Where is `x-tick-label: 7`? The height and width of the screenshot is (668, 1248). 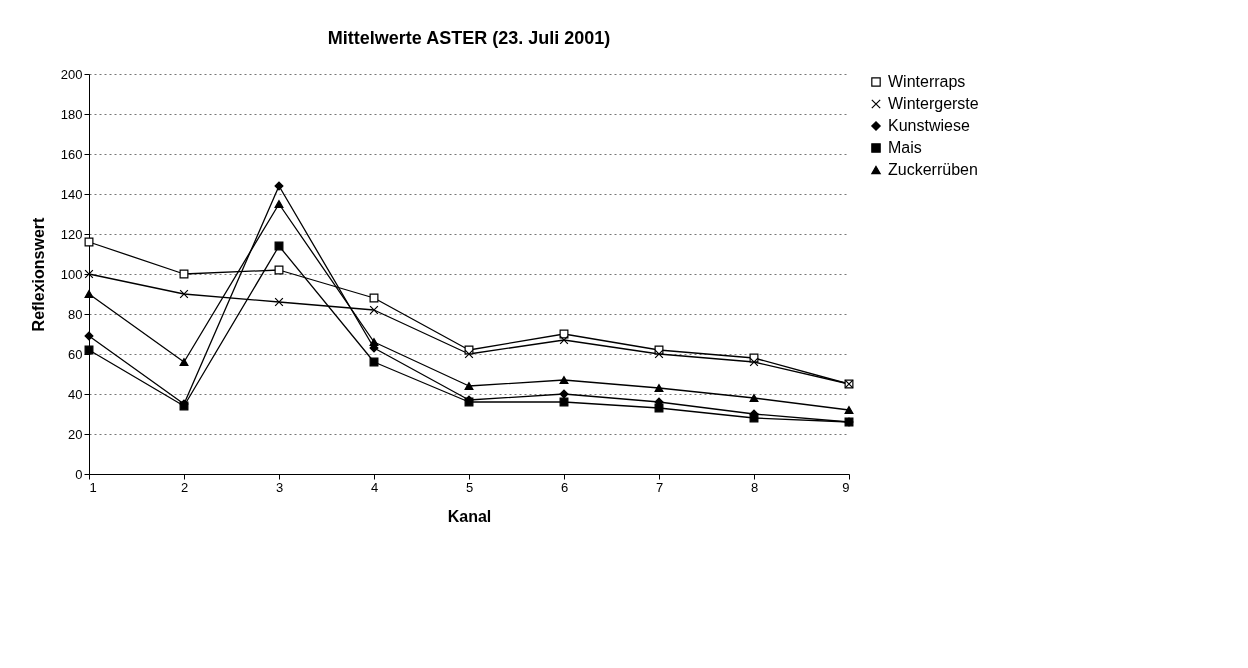 x-tick-label: 7 is located at coordinates (659, 487).